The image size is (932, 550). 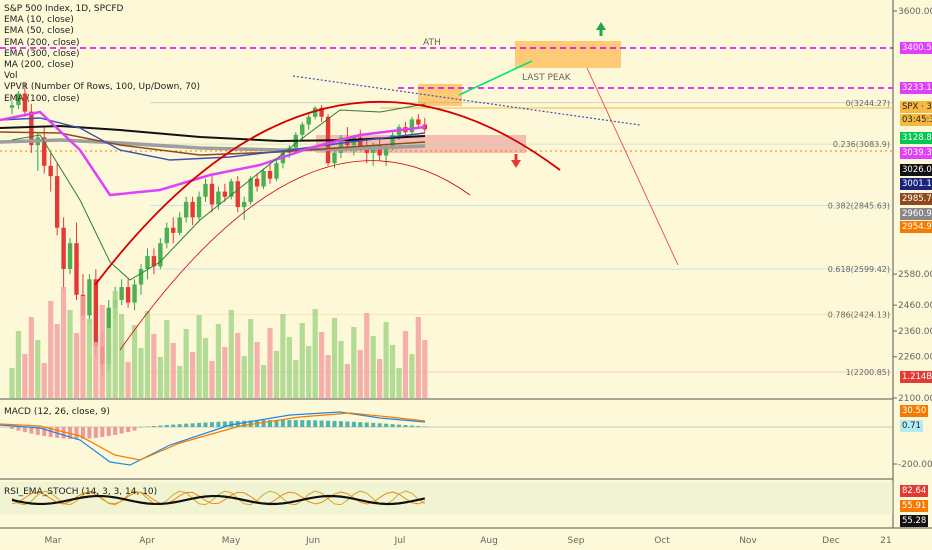 I want to click on legend-line: EMA (50, close), so click(x=39, y=31).